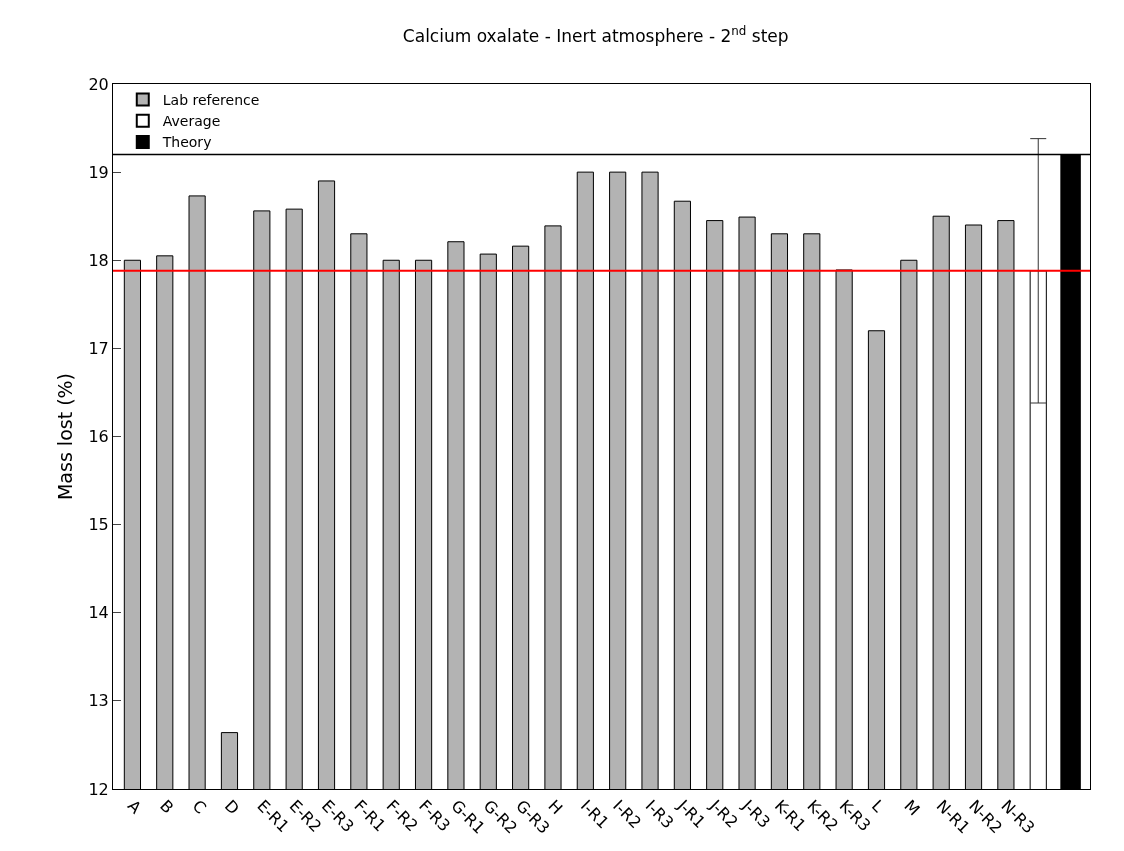  I want to click on y-tick-label: 15, so click(98, 525).